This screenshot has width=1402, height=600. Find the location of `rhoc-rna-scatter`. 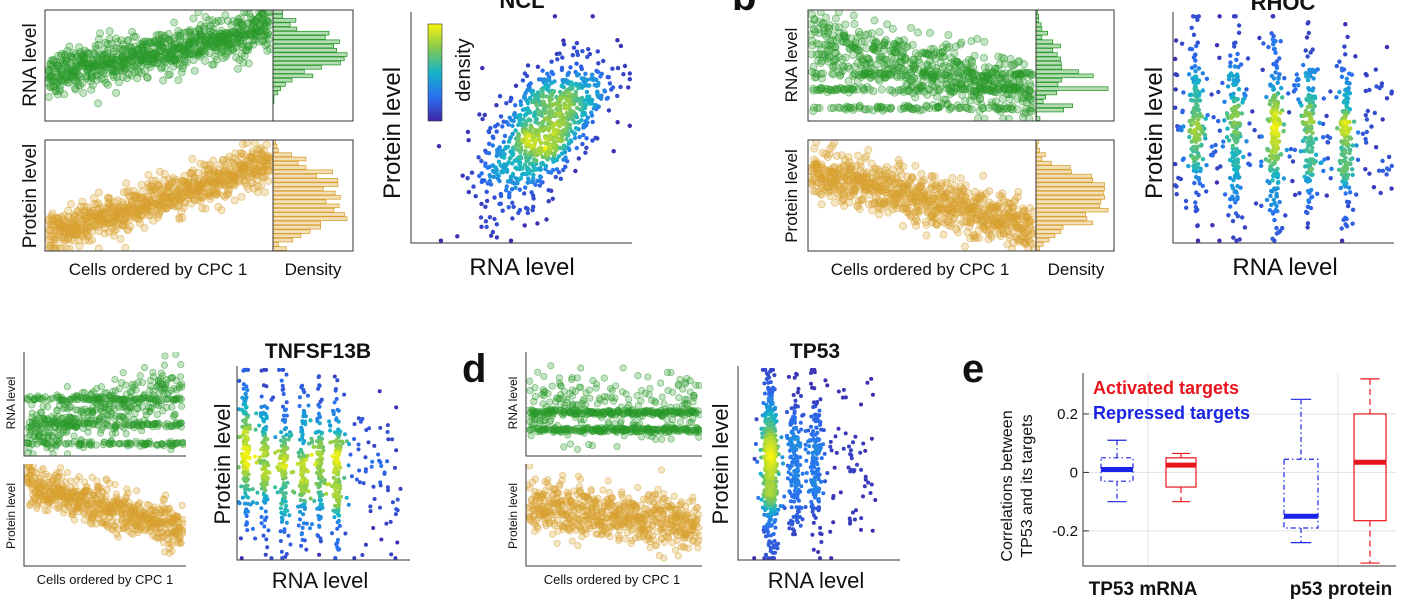

rhoc-rna-scatter is located at coordinates (922, 65).